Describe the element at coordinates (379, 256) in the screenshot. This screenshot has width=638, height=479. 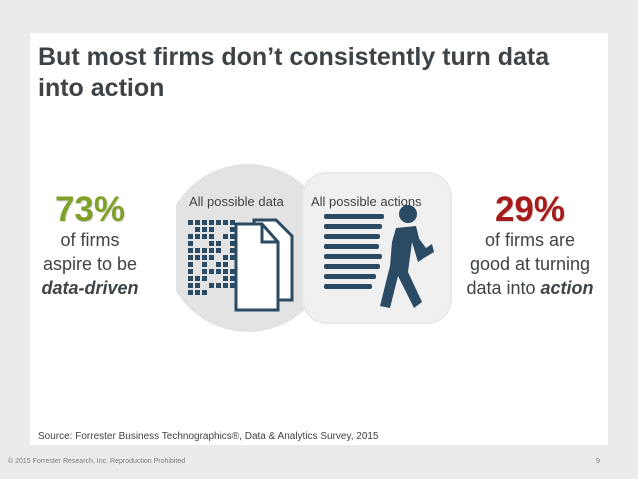
I see `running-person-icon` at that location.